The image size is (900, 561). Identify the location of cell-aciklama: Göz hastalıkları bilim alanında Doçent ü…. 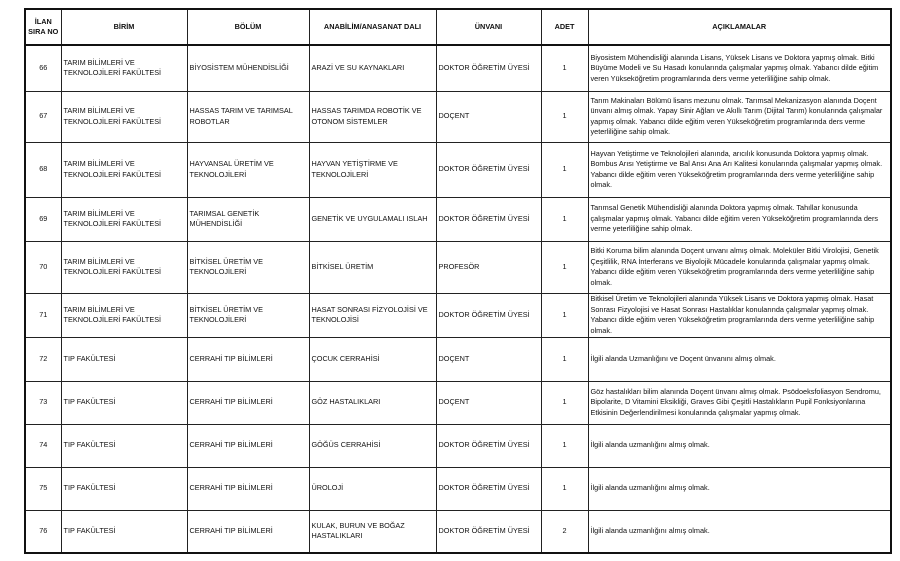
(739, 402).